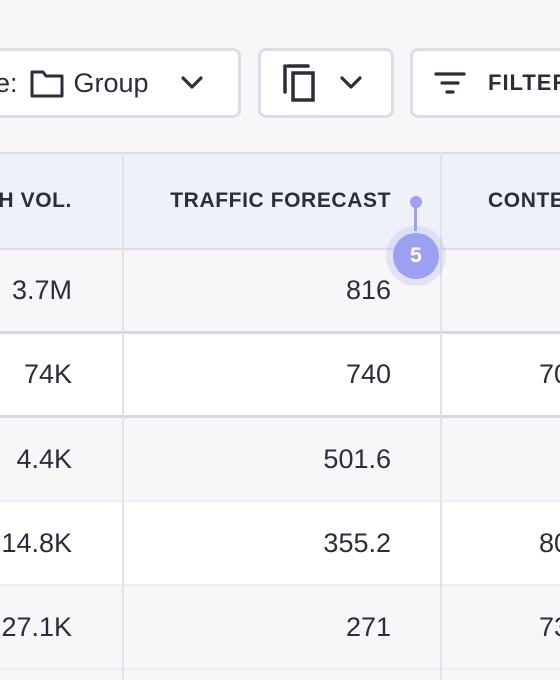 This screenshot has width=560, height=680. What do you see at coordinates (47, 83) in the screenshot?
I see `folder-icon` at bounding box center [47, 83].